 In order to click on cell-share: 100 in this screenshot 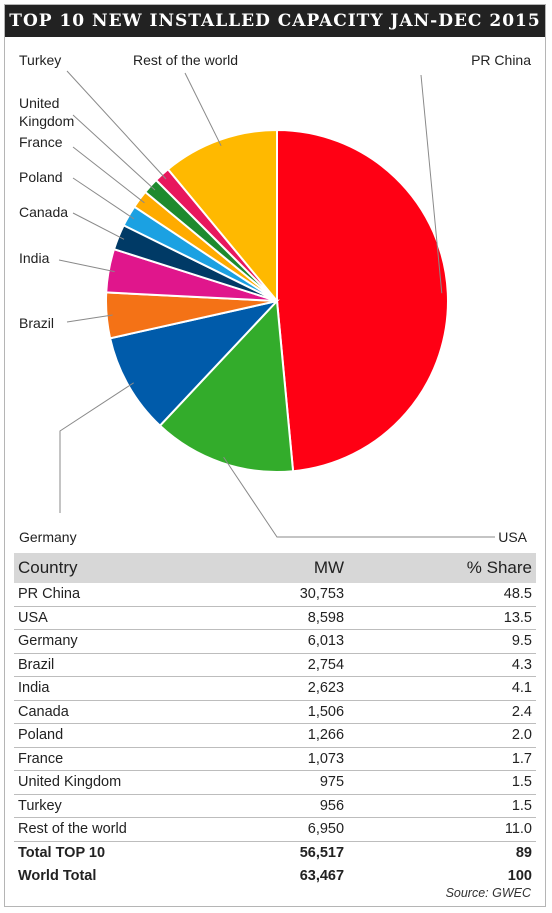, I will do `click(519, 876)`.